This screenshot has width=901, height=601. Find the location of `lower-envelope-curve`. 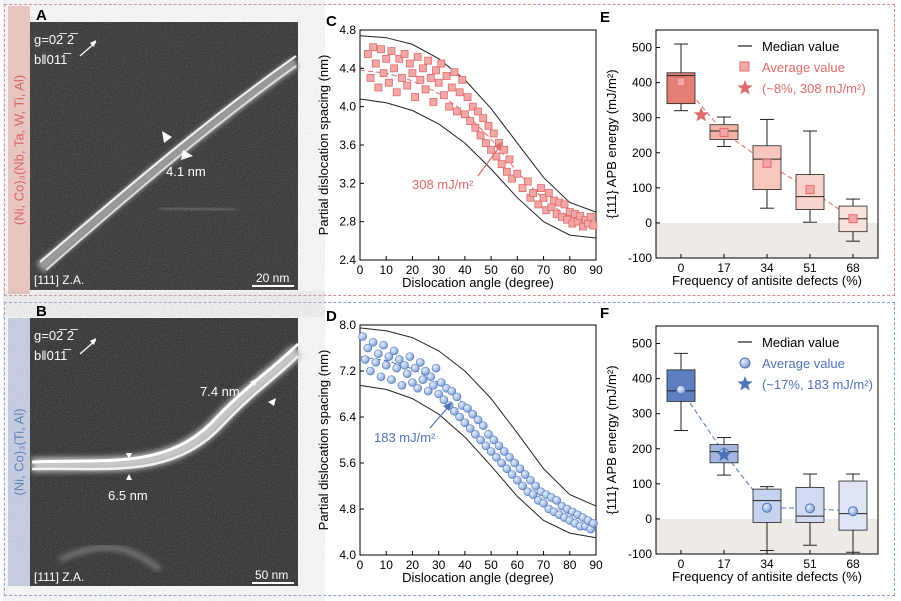

lower-envelope-curve is located at coordinates (478, 461).